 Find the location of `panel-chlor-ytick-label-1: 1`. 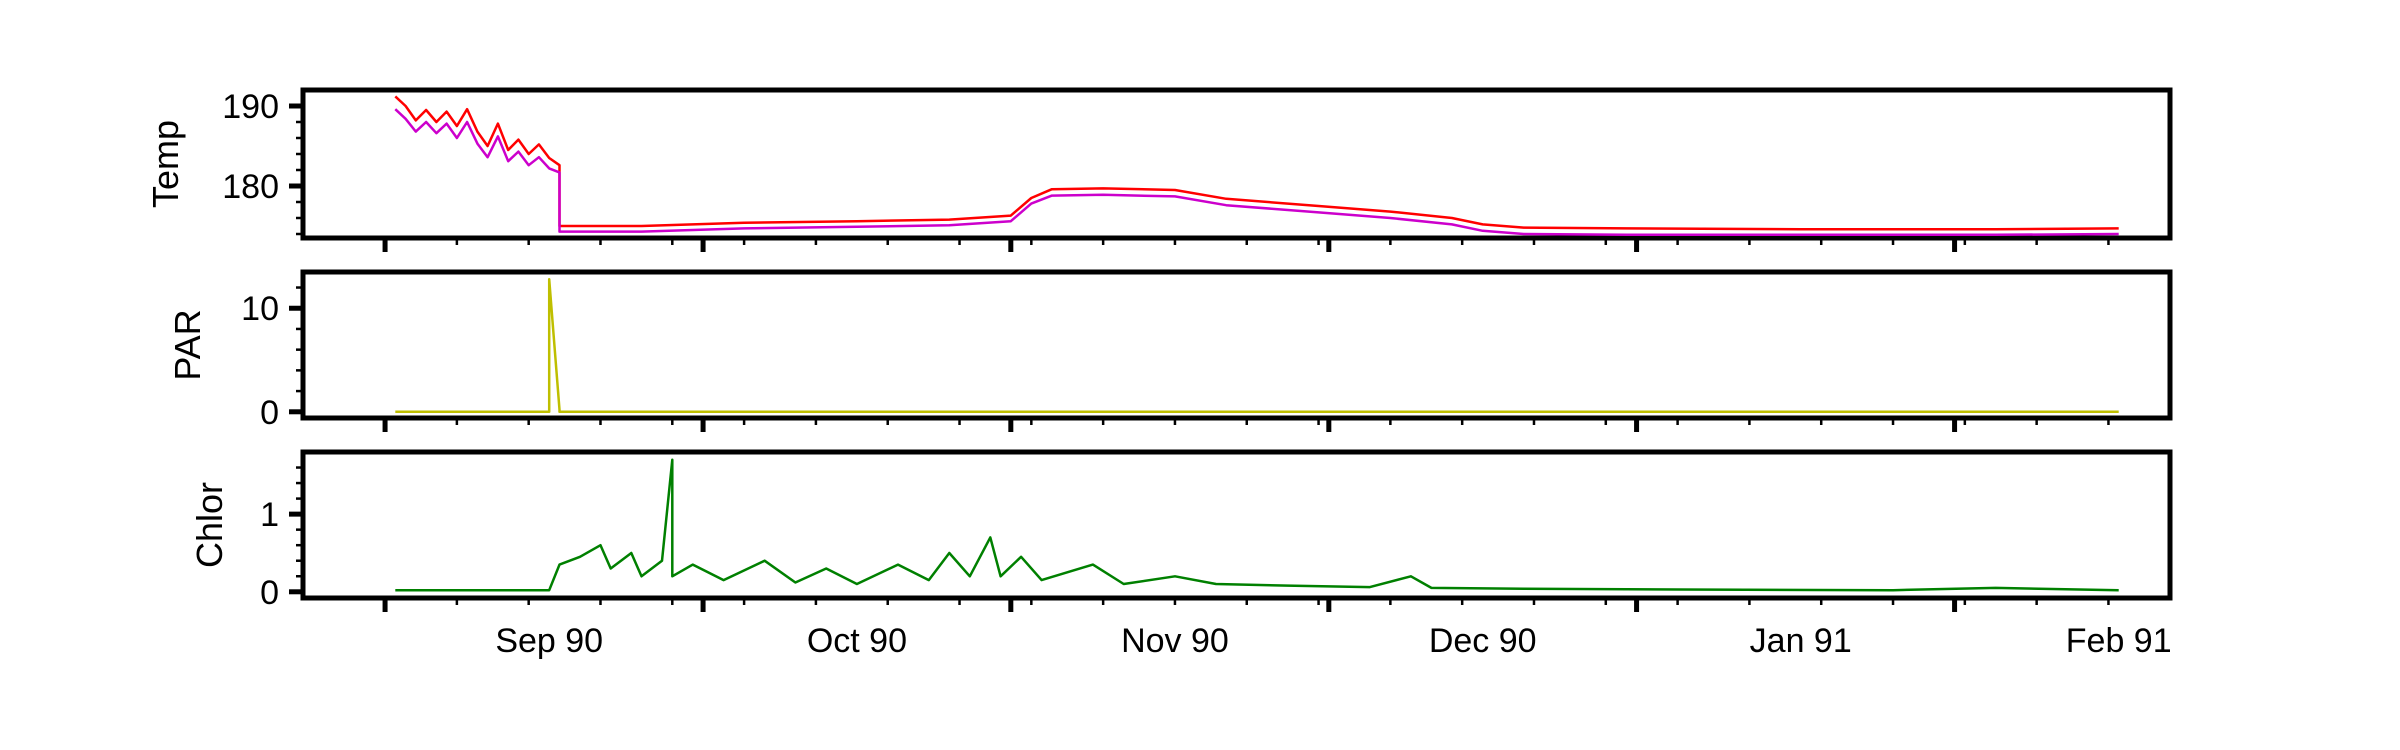

panel-chlor-ytick-label-1: 1 is located at coordinates (269, 515).